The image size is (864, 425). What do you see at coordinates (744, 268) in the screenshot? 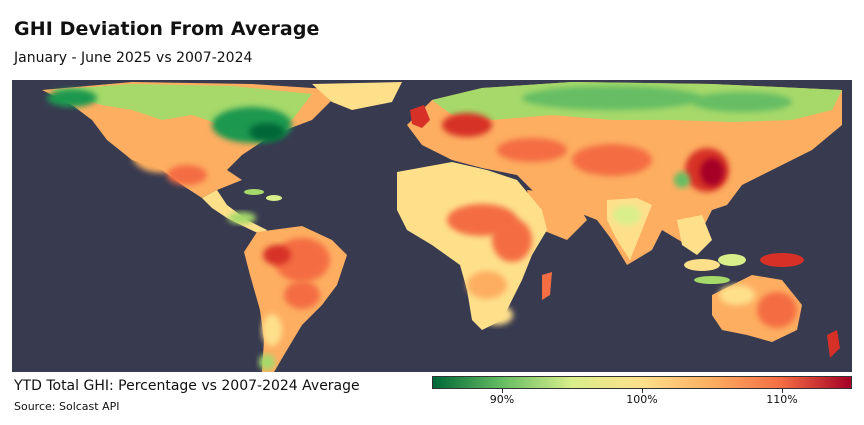
I see `indonesia` at bounding box center [744, 268].